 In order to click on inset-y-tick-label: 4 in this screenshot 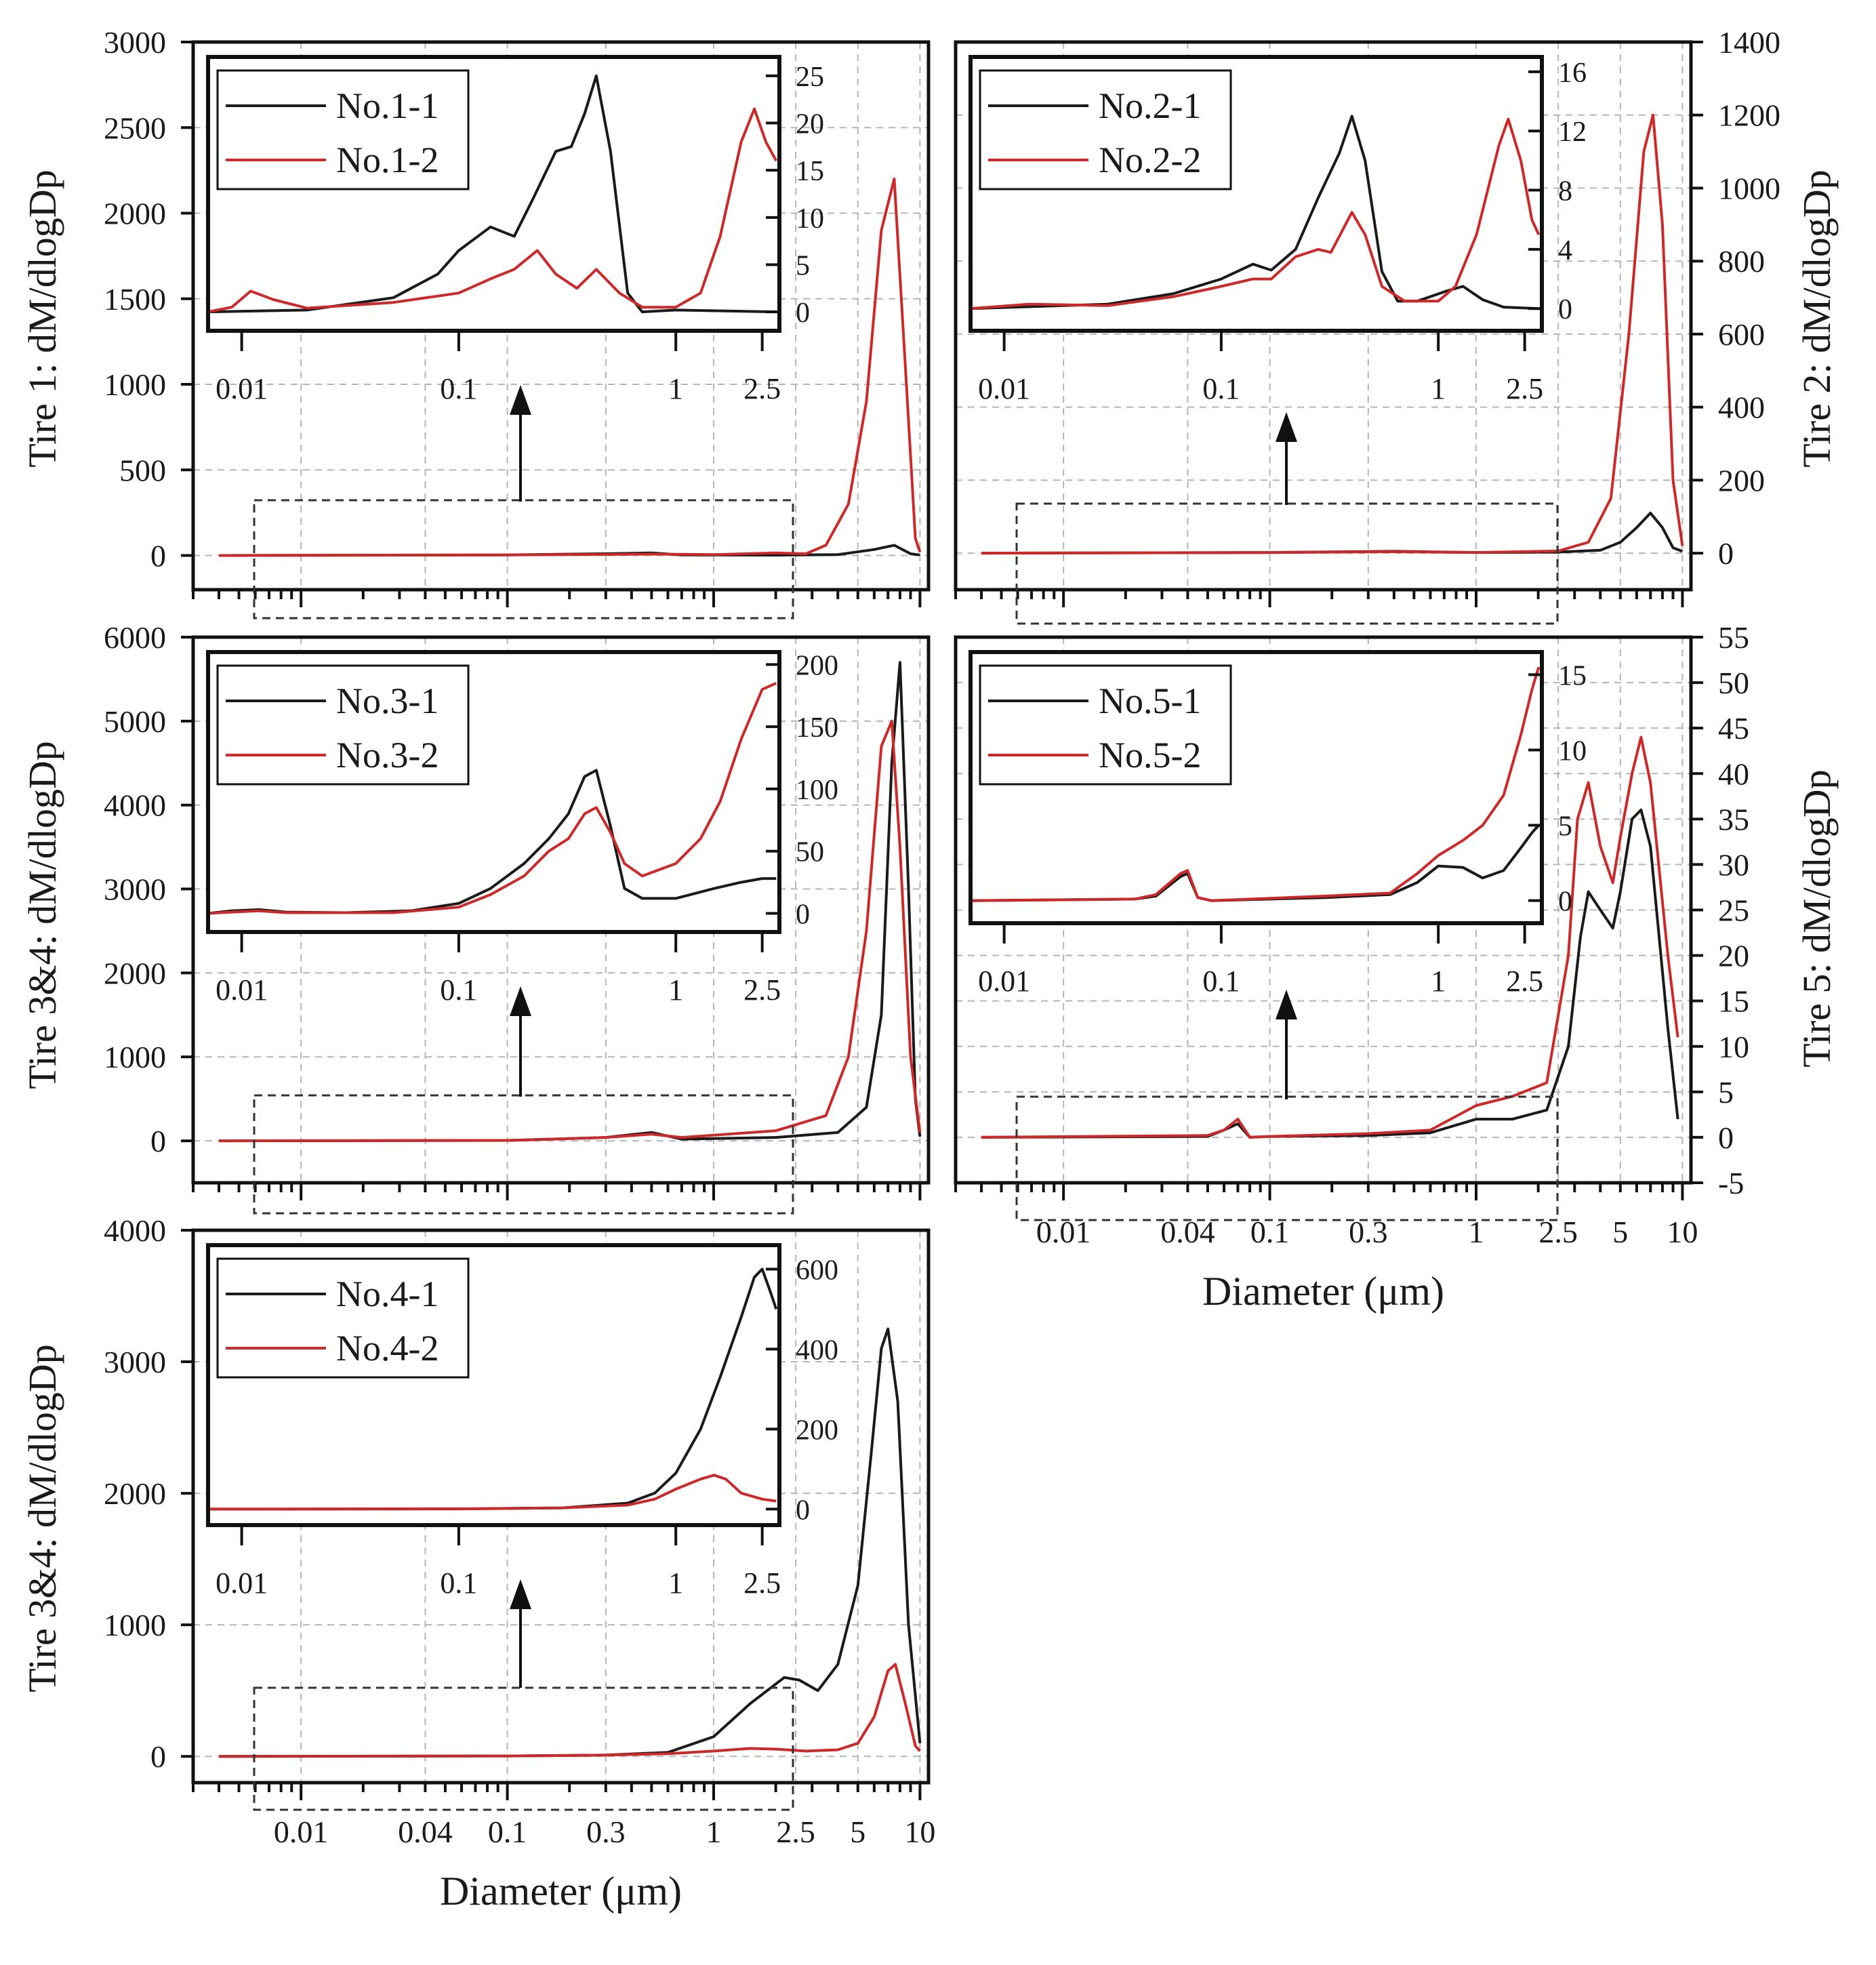, I will do `click(1565, 250)`.